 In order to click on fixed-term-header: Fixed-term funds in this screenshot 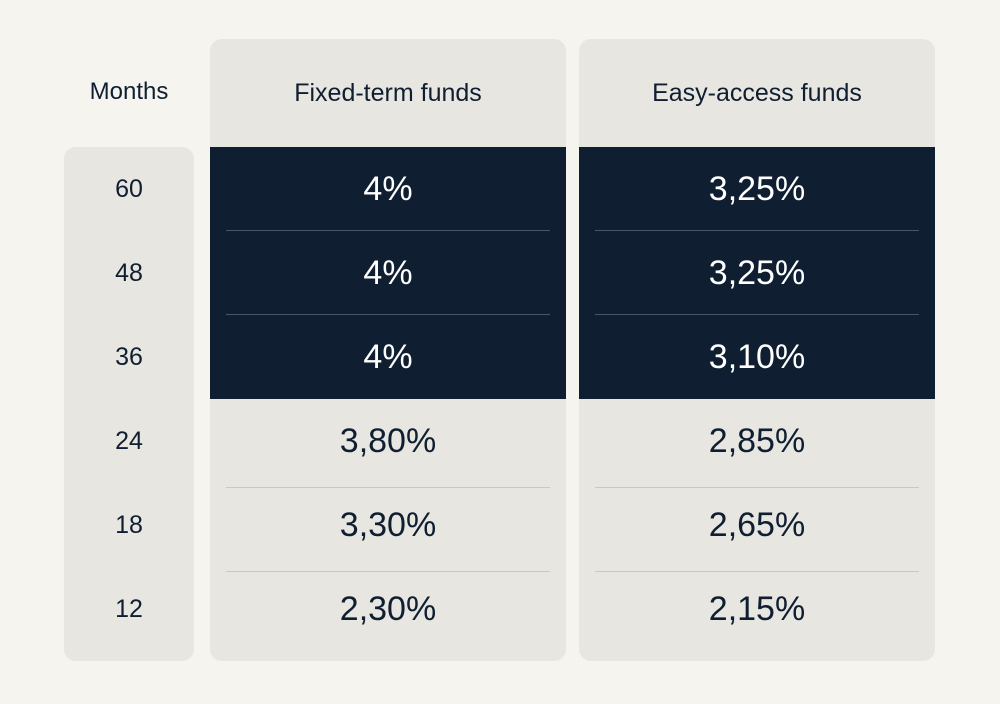, I will do `click(388, 92)`.